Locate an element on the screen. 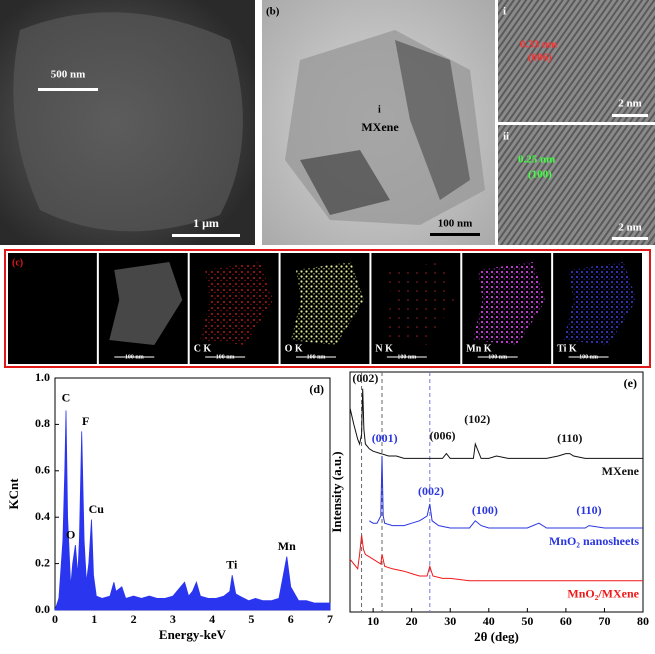 This screenshot has width=655, height=654. scale-label: 1 μm is located at coordinates (206, 223).